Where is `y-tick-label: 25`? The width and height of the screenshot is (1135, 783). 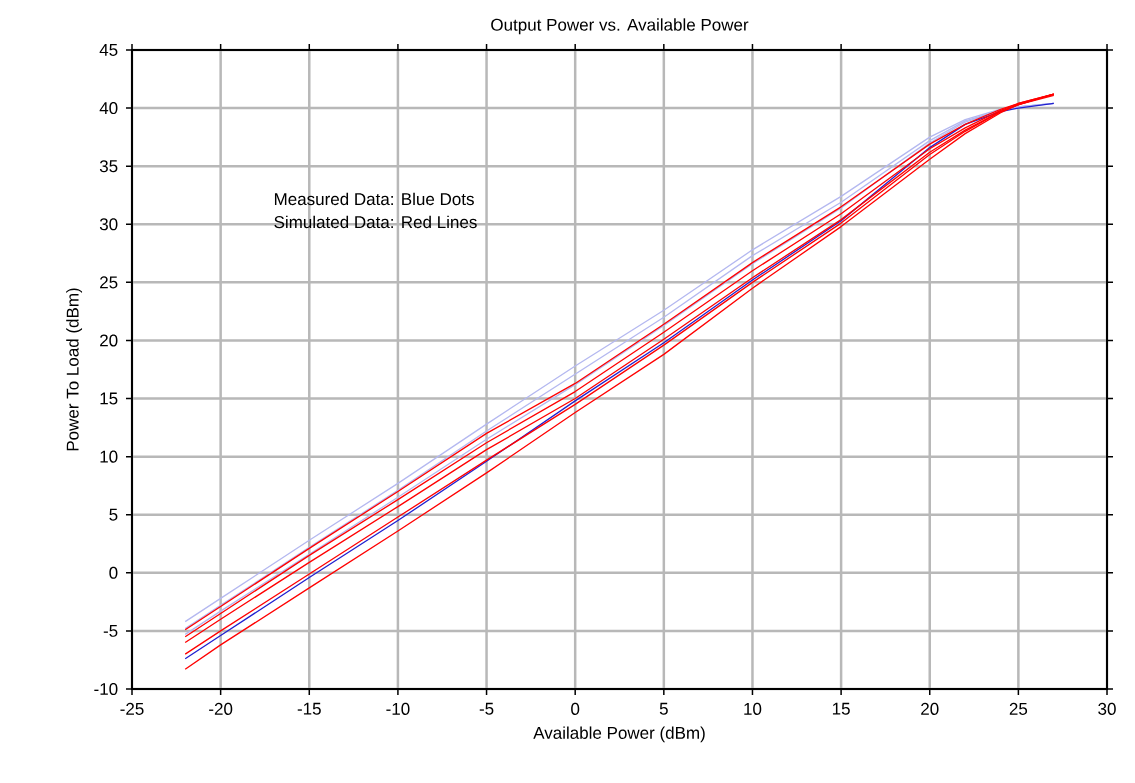
y-tick-label: 25 is located at coordinates (109, 282).